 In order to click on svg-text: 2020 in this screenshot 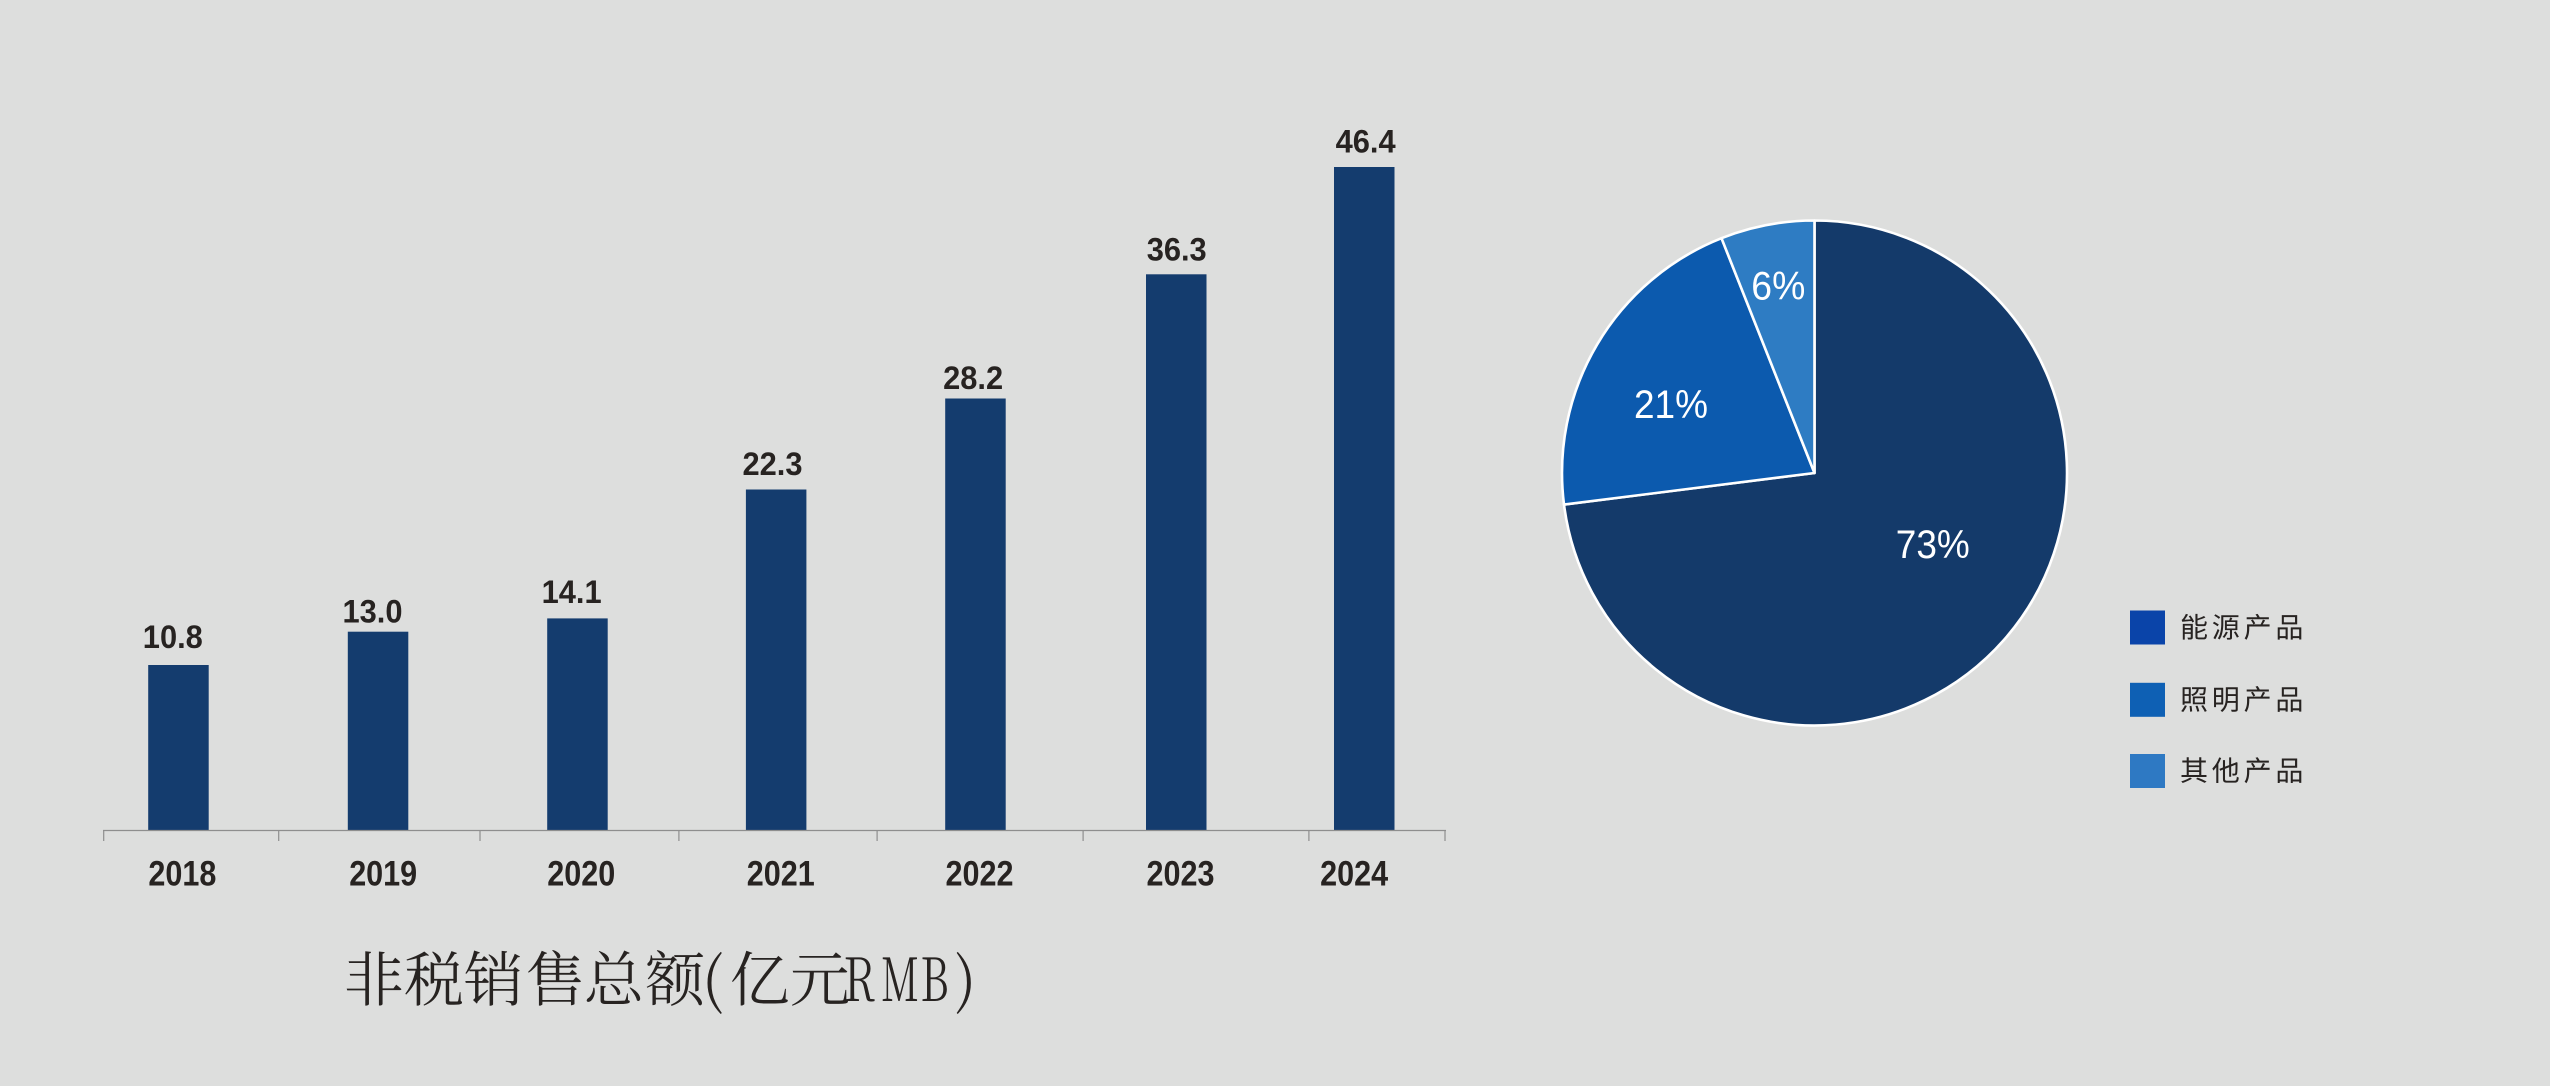, I will do `click(581, 874)`.